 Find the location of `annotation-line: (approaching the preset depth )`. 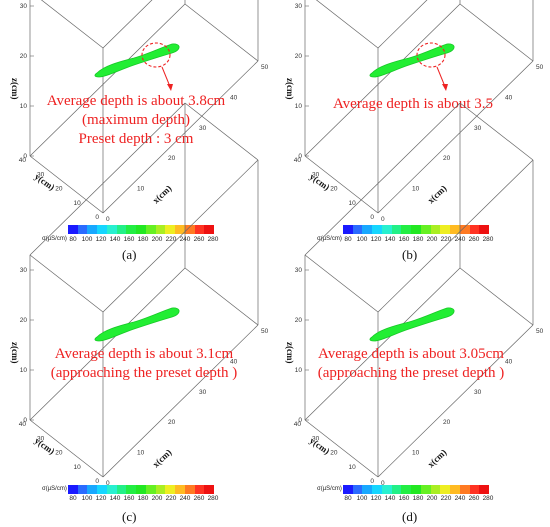

annotation-line: (approaching the preset depth ) is located at coordinates (411, 373).